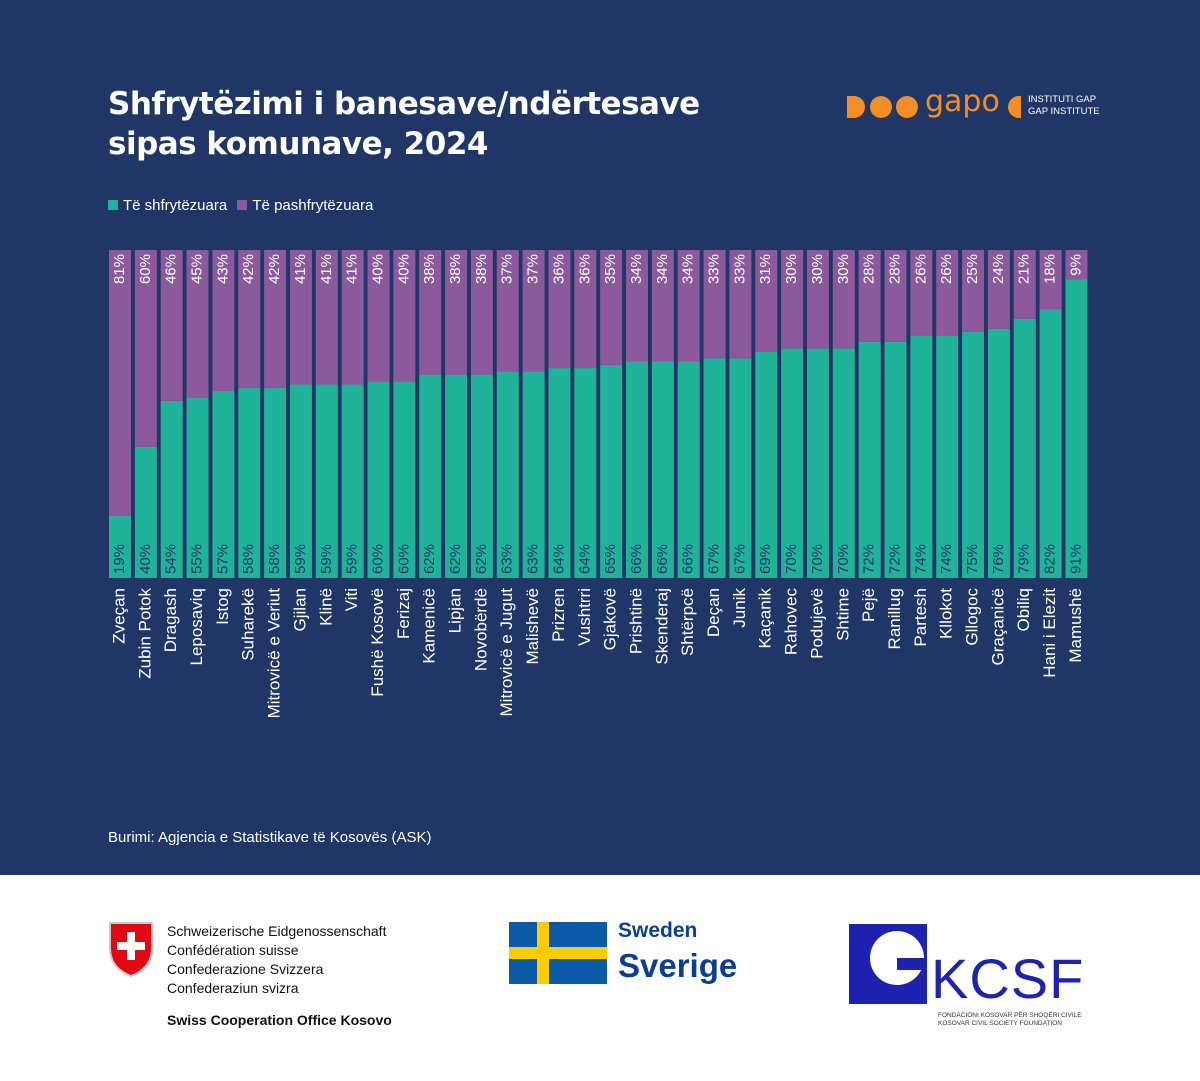 Image resolution: width=1200 pixels, height=1081 pixels. I want to click on sweden-logo: Sweden Sverige, so click(634, 955).